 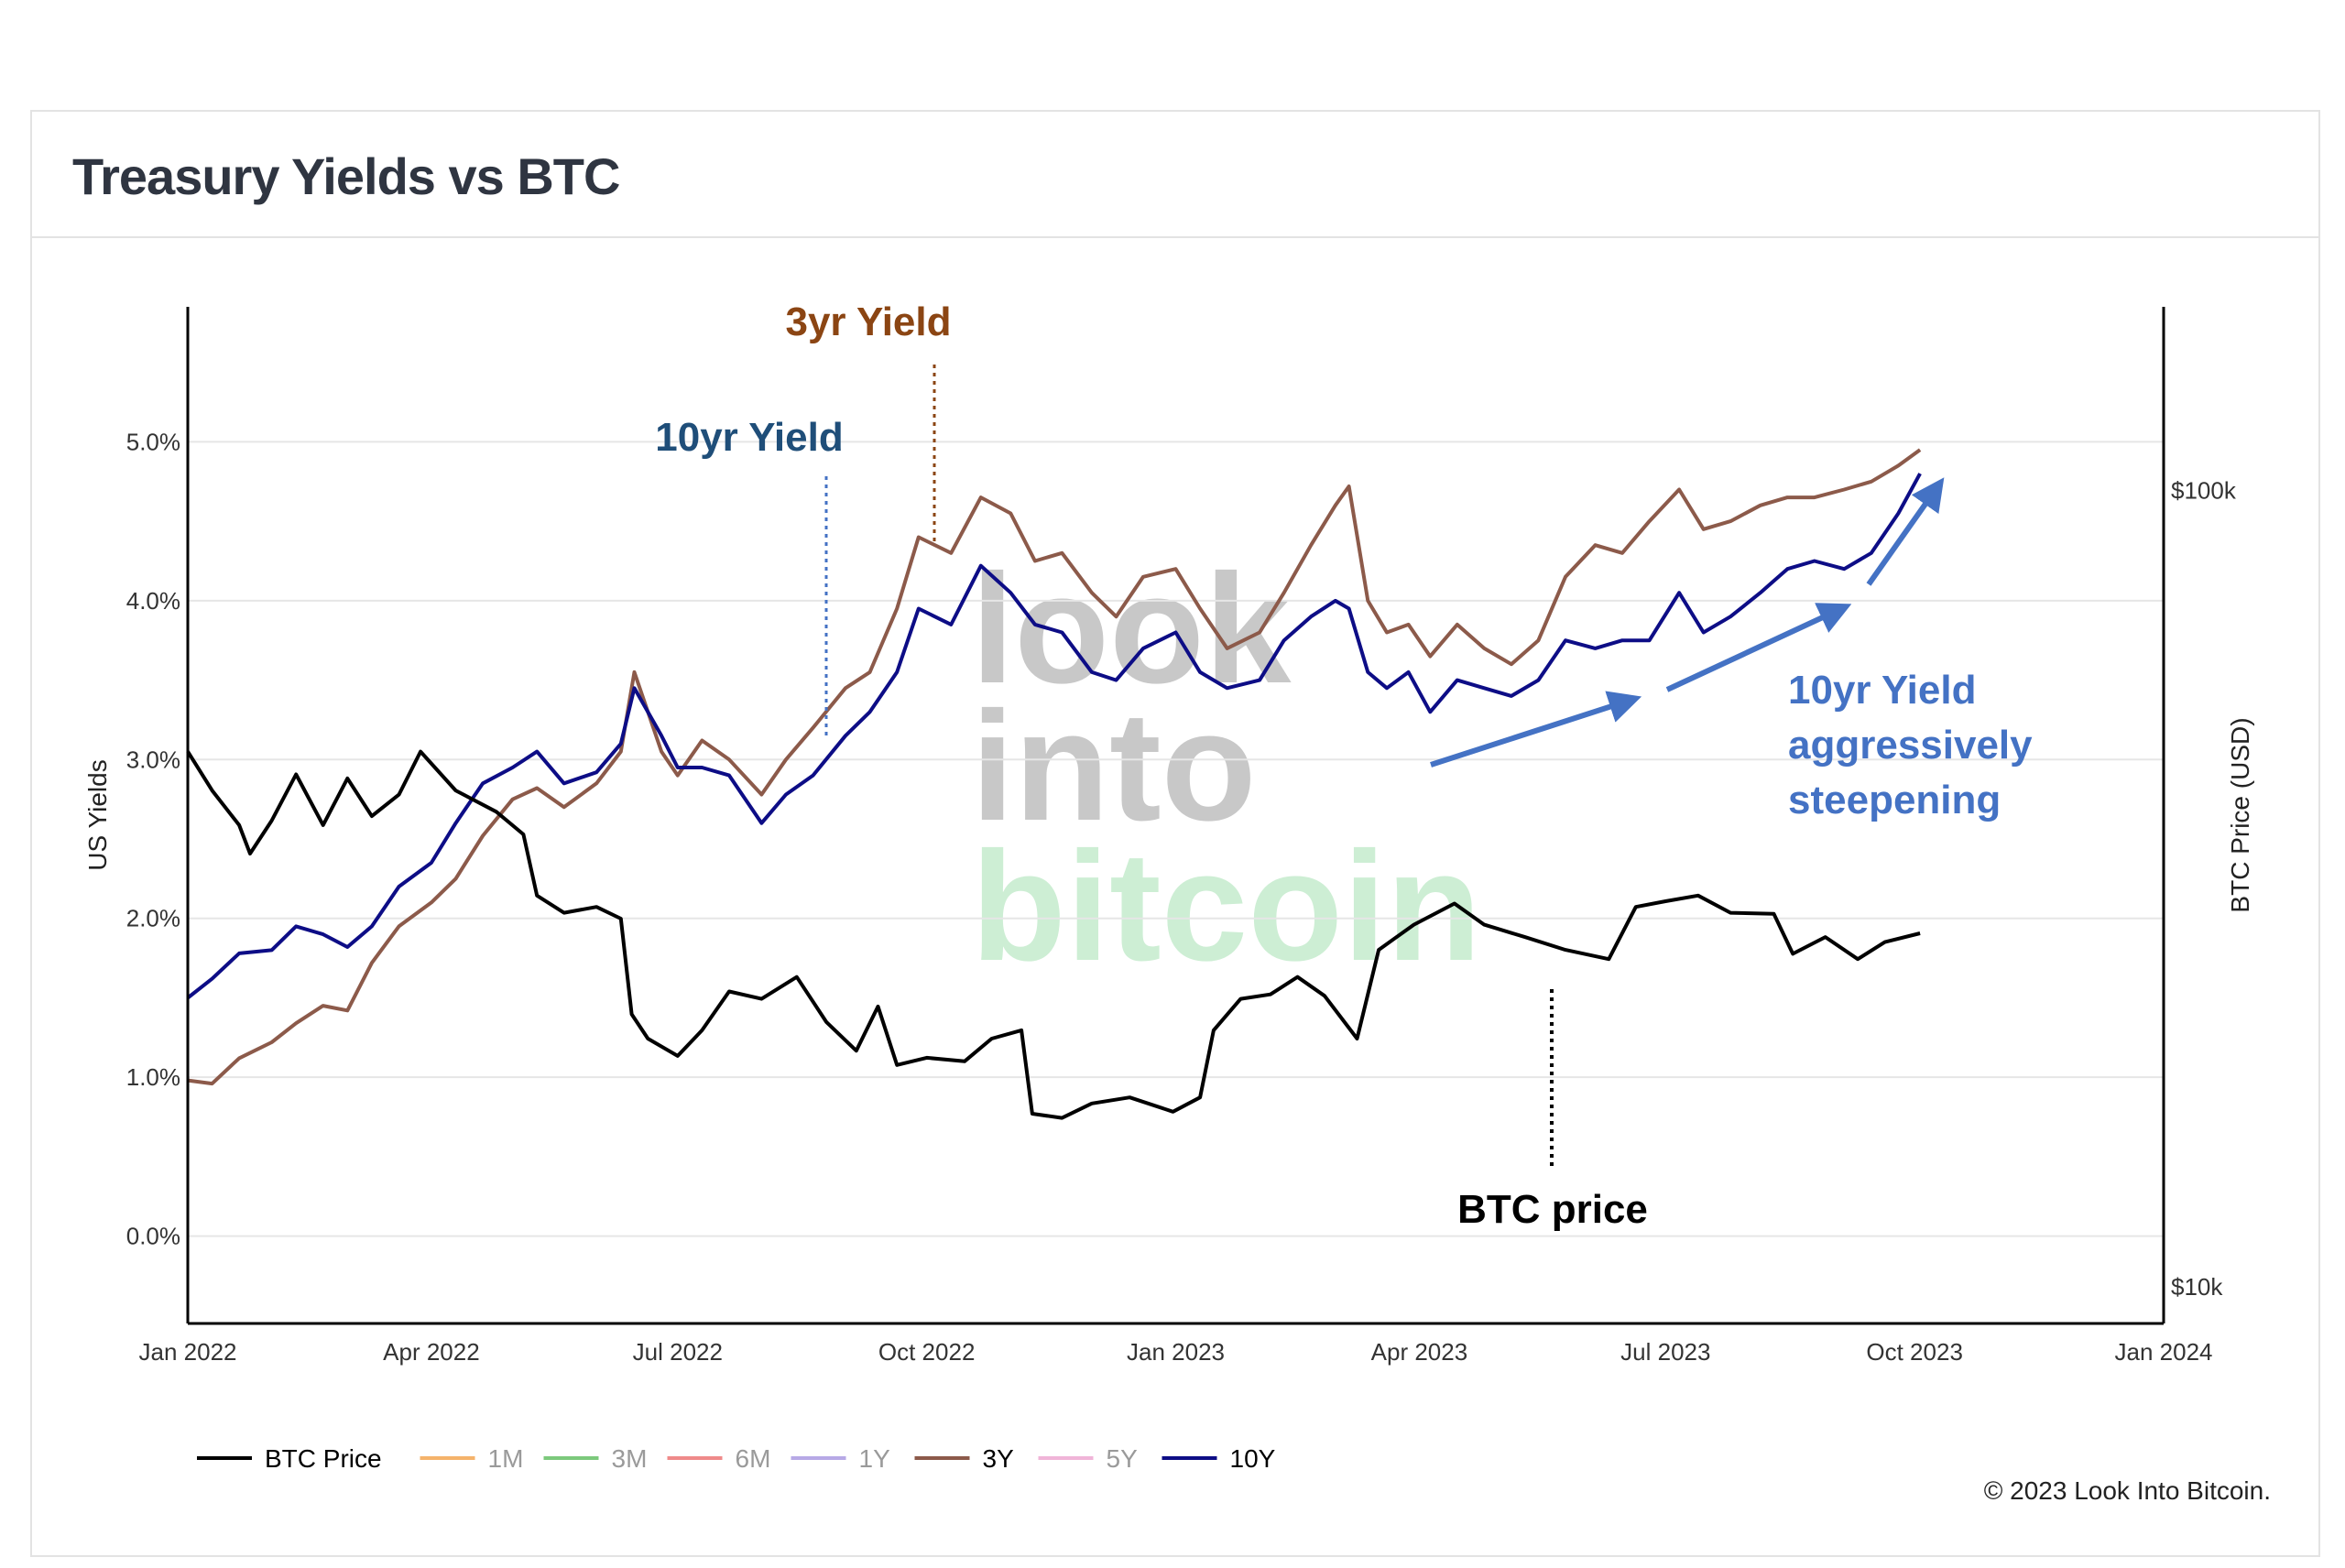 I want to click on x-tick-label: Apr 2023, so click(x=1419, y=1352).